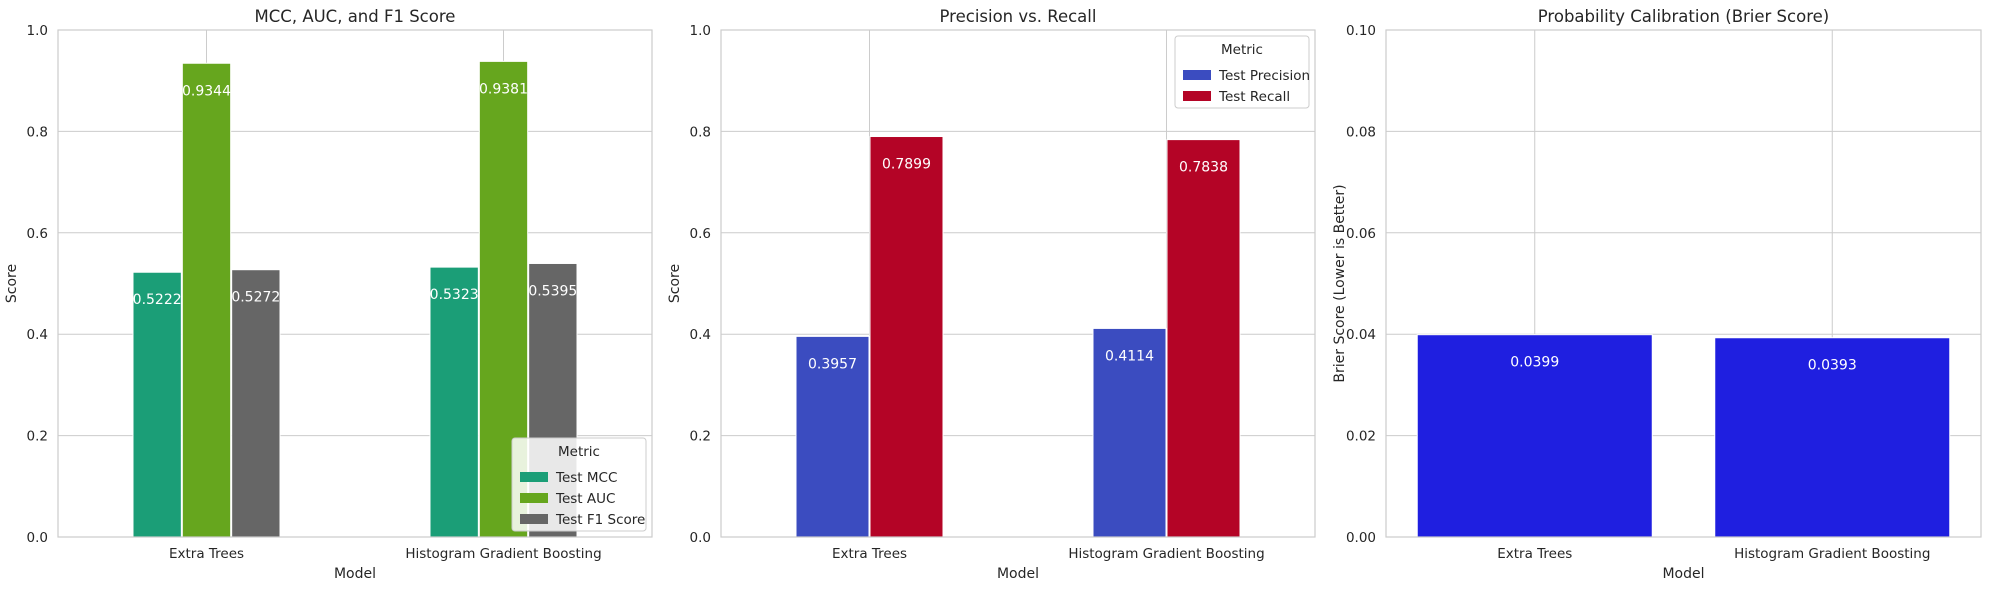 This screenshot has width=1990, height=590. What do you see at coordinates (1340, 283) in the screenshot?
I see `y-axis-label: Brier Score (Lower is Better)` at bounding box center [1340, 283].